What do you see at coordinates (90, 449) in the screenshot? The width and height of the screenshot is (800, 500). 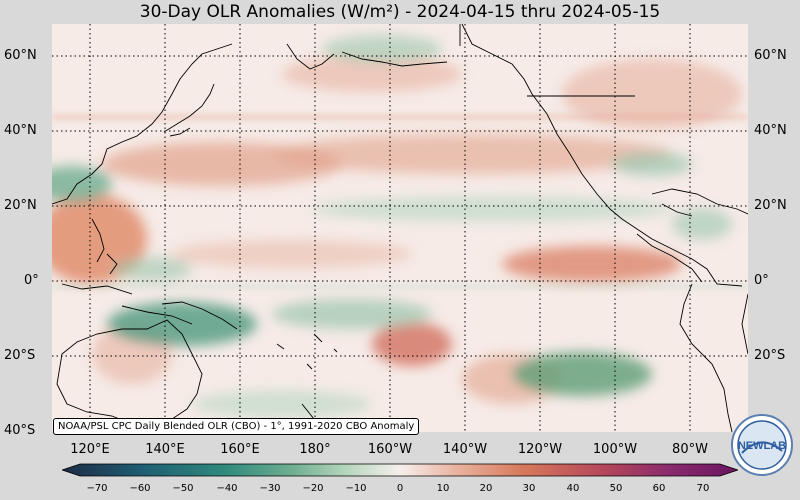 I see `lon-label: 120°E` at bounding box center [90, 449].